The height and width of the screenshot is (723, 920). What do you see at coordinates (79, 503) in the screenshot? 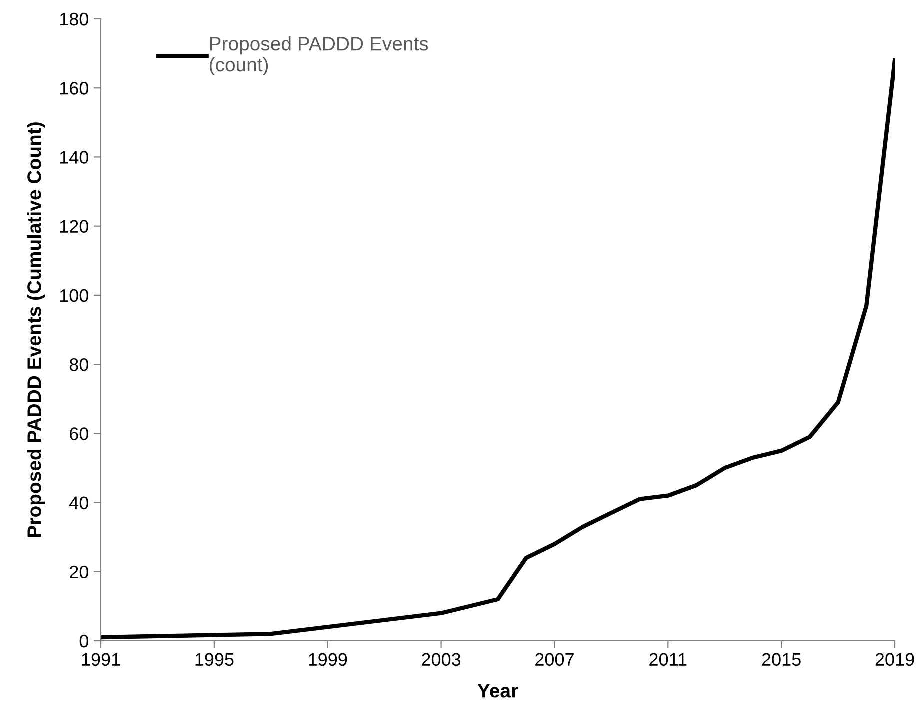
I see `y-tick-label: 40` at bounding box center [79, 503].